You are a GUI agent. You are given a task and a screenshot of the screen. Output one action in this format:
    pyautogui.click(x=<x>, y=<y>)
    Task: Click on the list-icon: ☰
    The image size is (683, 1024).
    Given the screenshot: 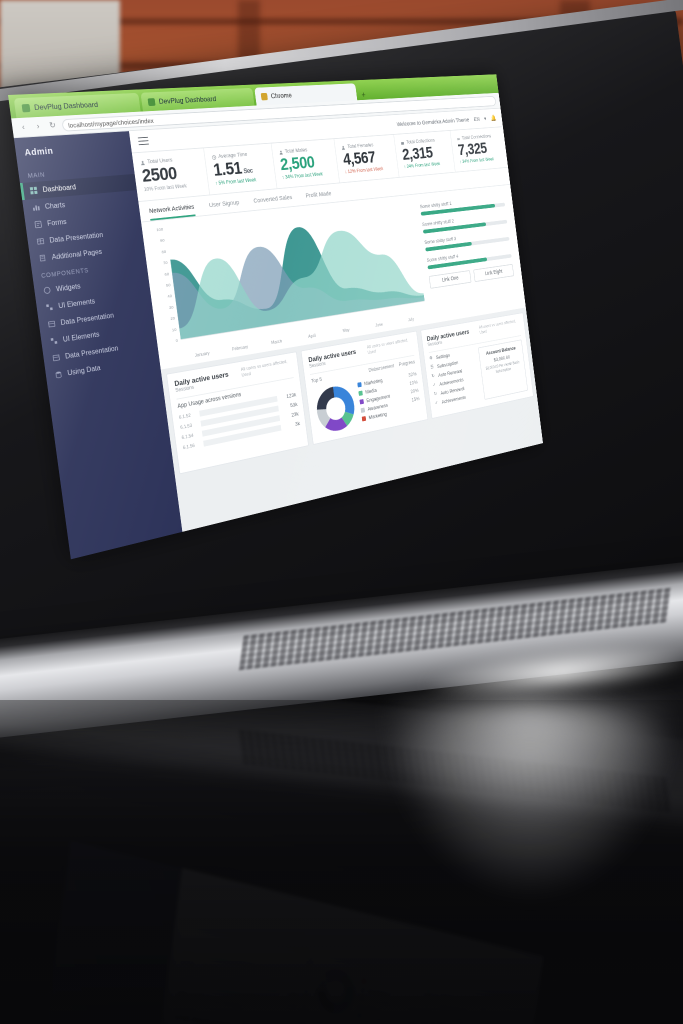 What is the action you would take?
    pyautogui.click(x=432, y=368)
    